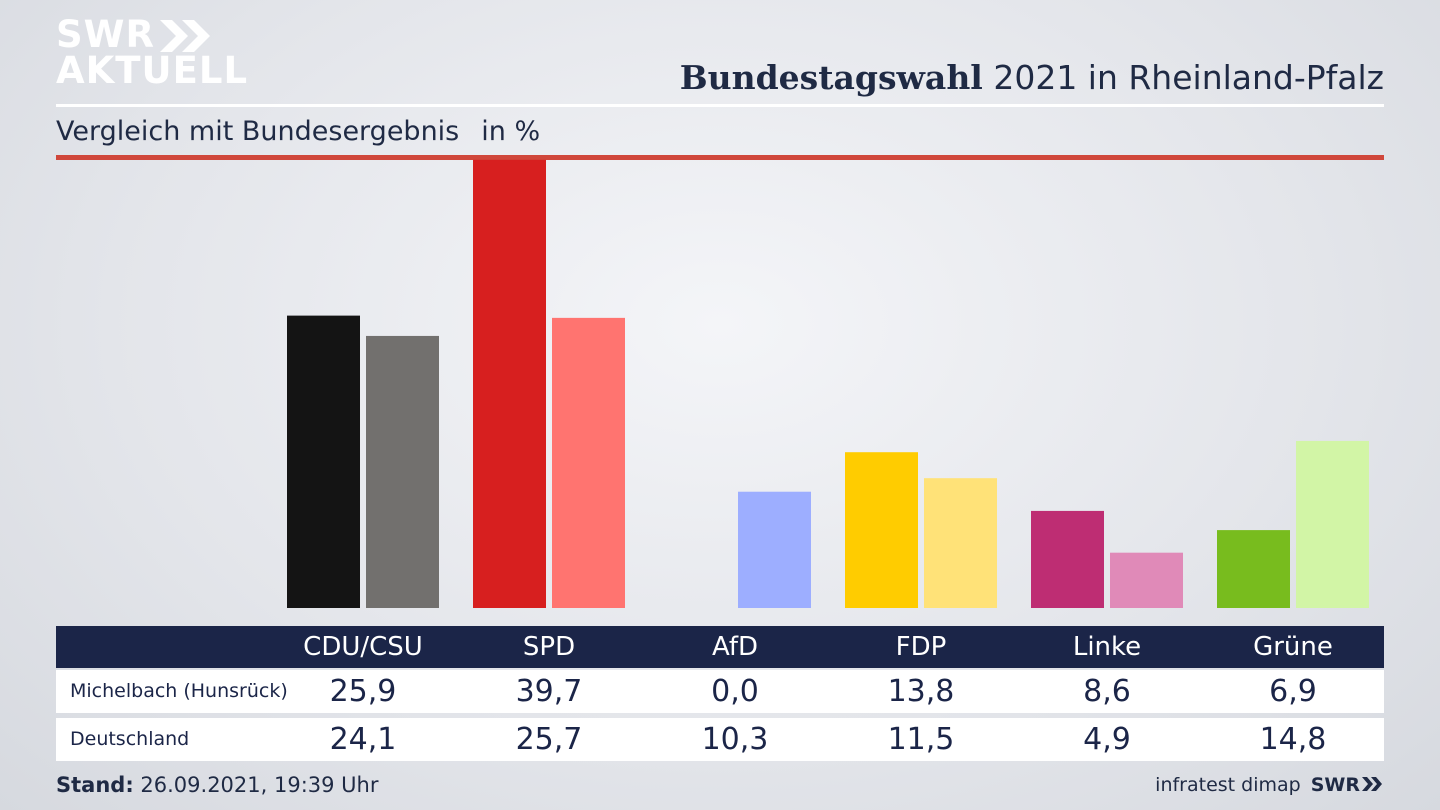 This screenshot has width=1440, height=810. Describe the element at coordinates (1335, 785) in the screenshot. I see `brand-text: SWR` at that location.